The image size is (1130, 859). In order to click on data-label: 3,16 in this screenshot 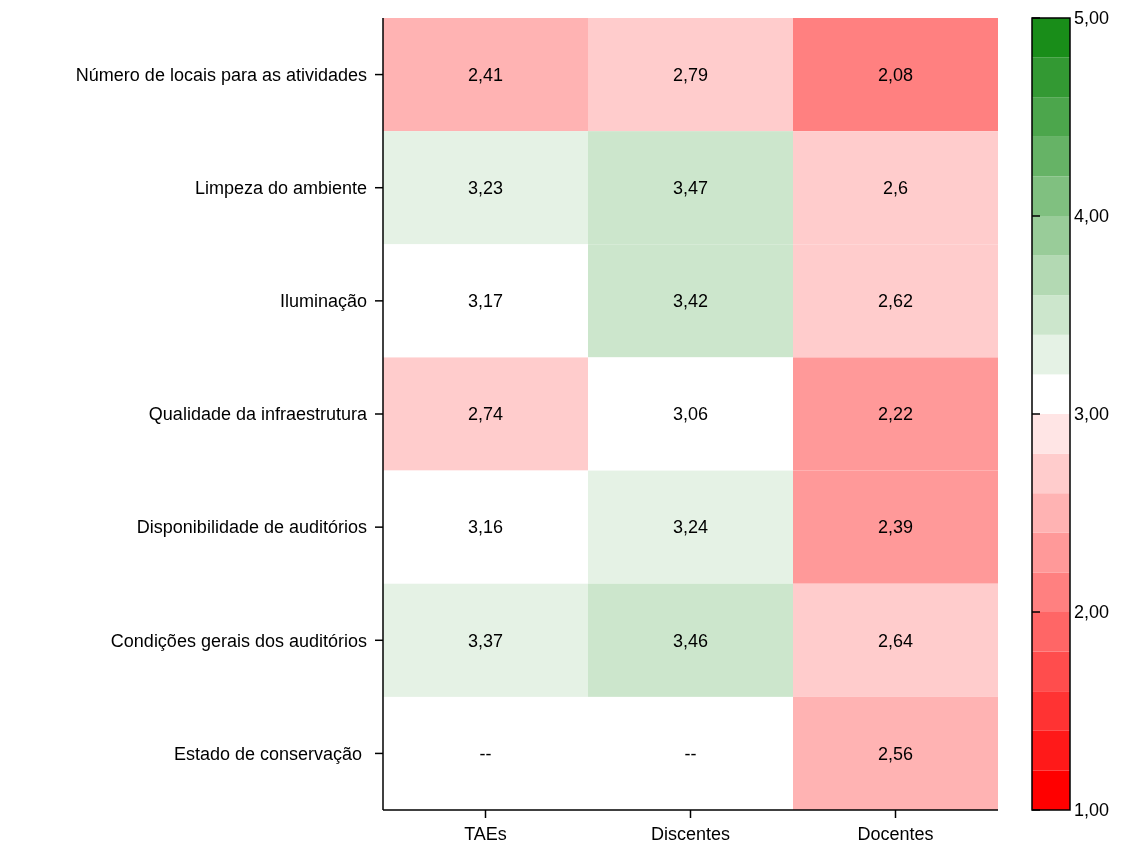, I will do `click(485, 527)`.